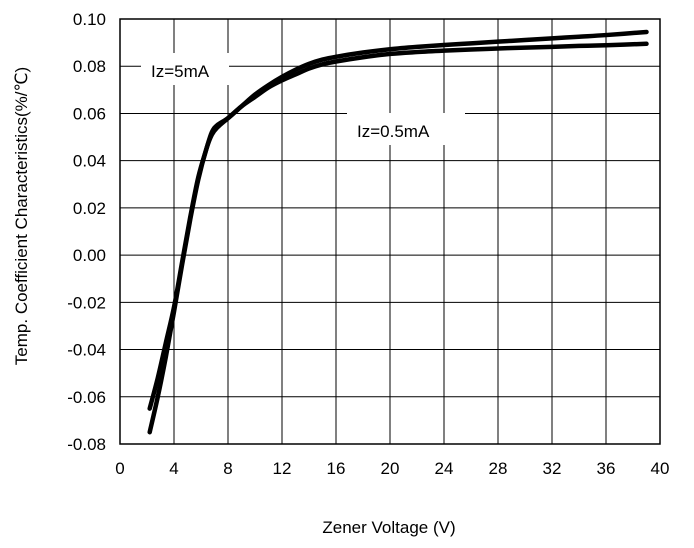 The image size is (694, 548). I want to click on x-tick-label: 28, so click(498, 468).